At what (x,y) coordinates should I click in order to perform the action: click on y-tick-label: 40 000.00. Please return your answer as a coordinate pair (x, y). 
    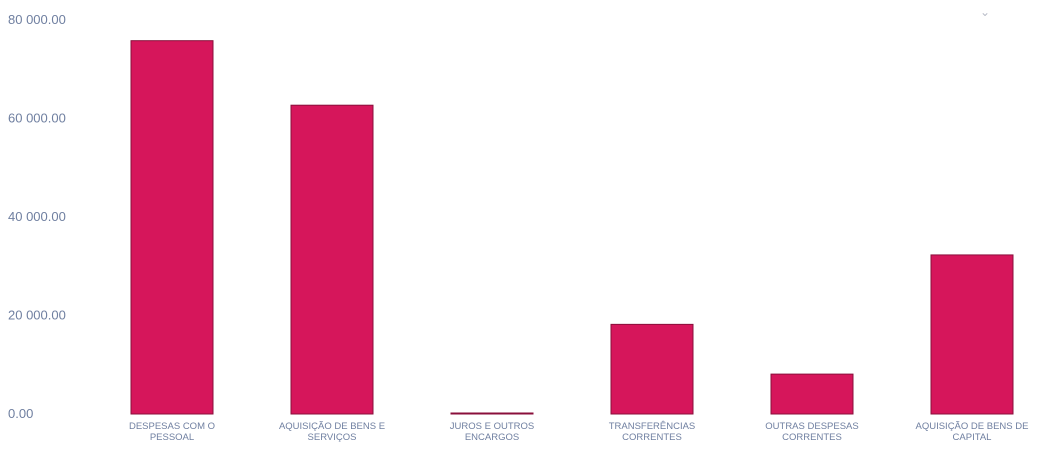
    Looking at the image, I should click on (37, 216).